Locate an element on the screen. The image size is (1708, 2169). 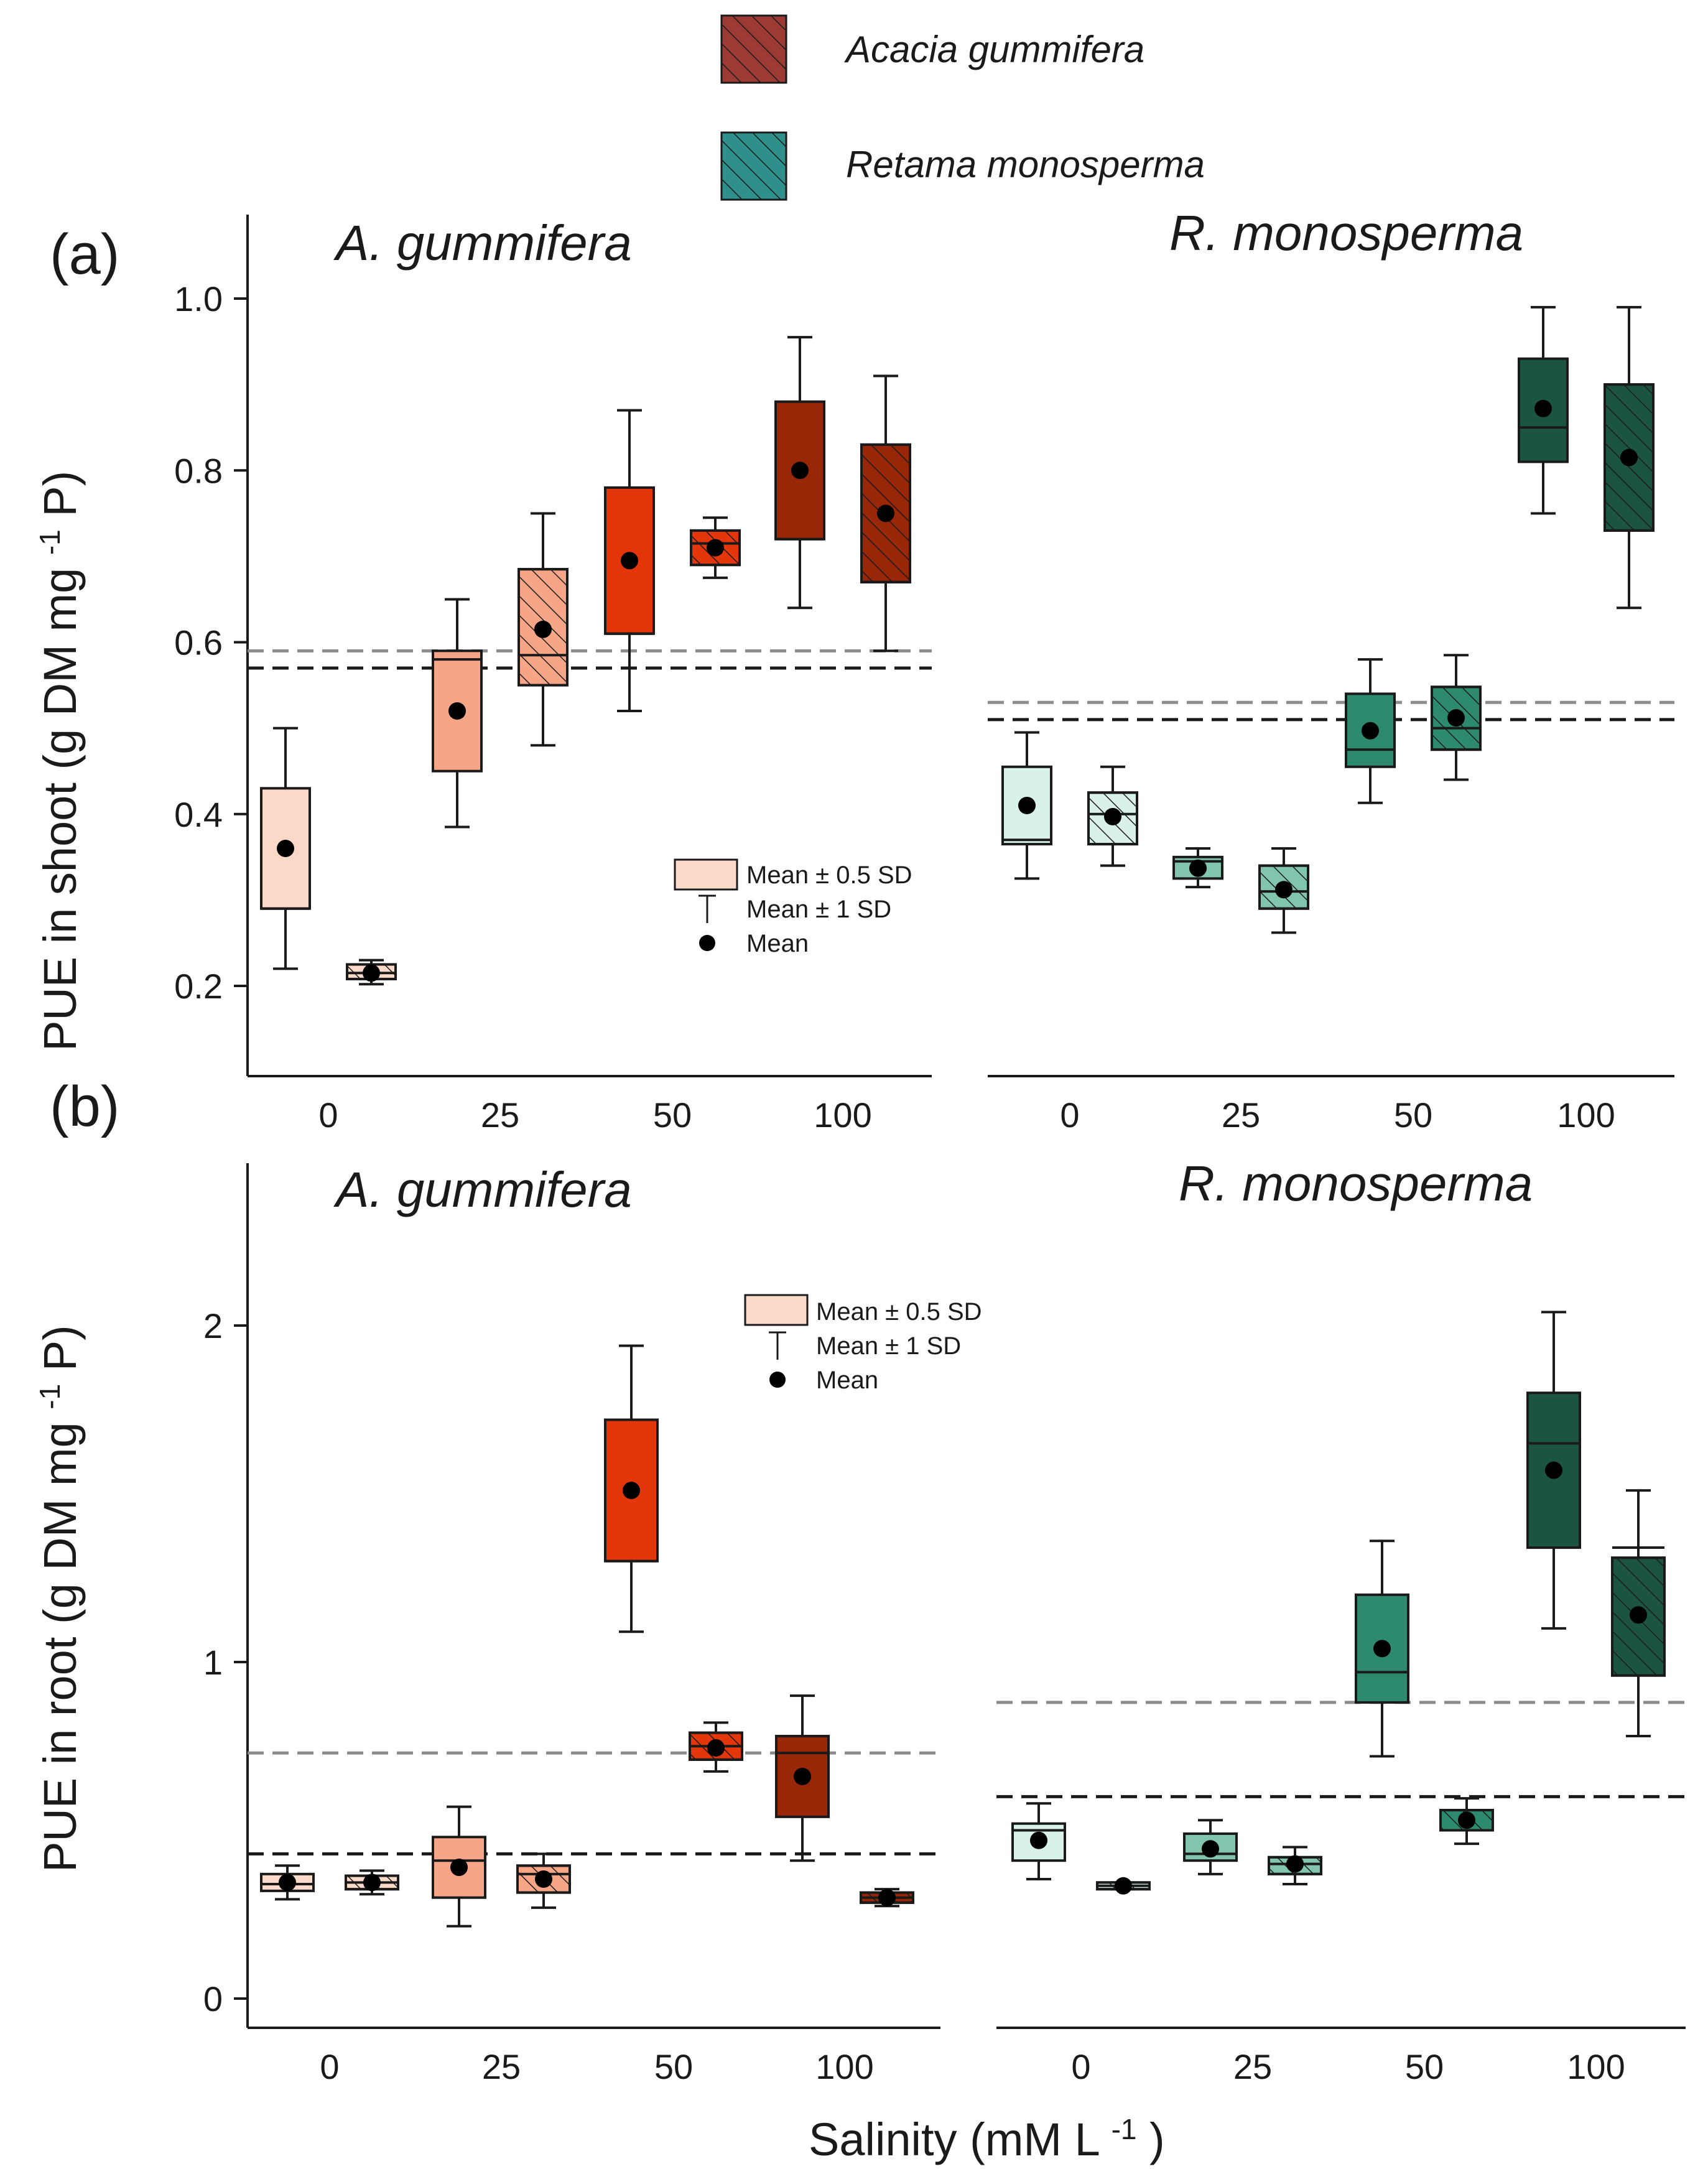
legend-swatch-retama-hatch is located at coordinates (753, 166).